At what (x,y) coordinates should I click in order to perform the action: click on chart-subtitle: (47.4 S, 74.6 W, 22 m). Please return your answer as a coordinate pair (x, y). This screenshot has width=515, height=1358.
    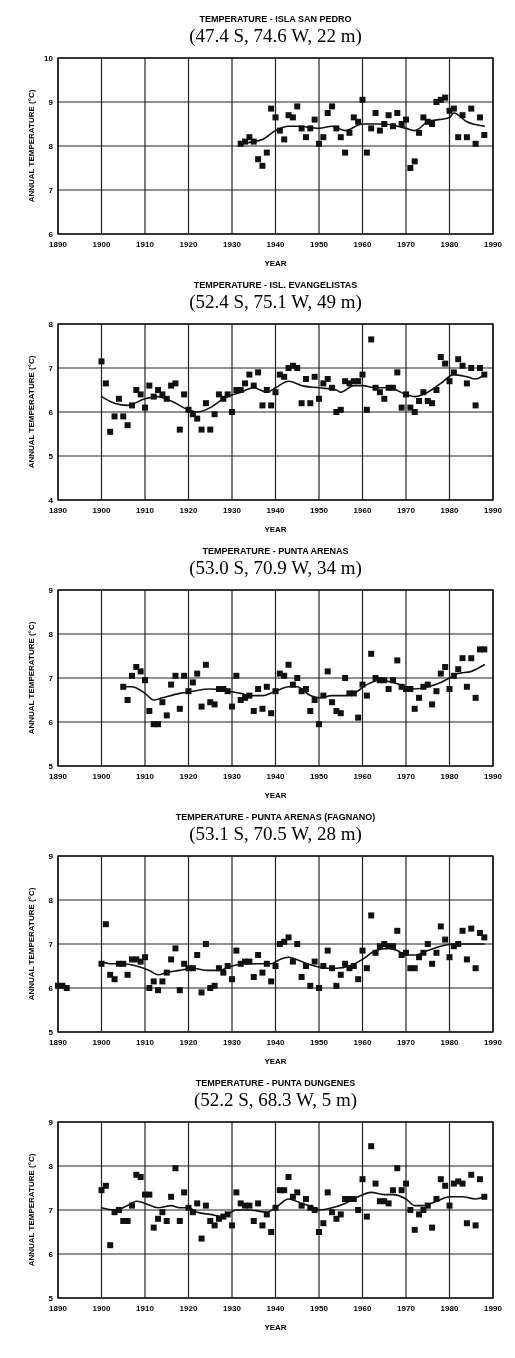
    Looking at the image, I should click on (275, 36).